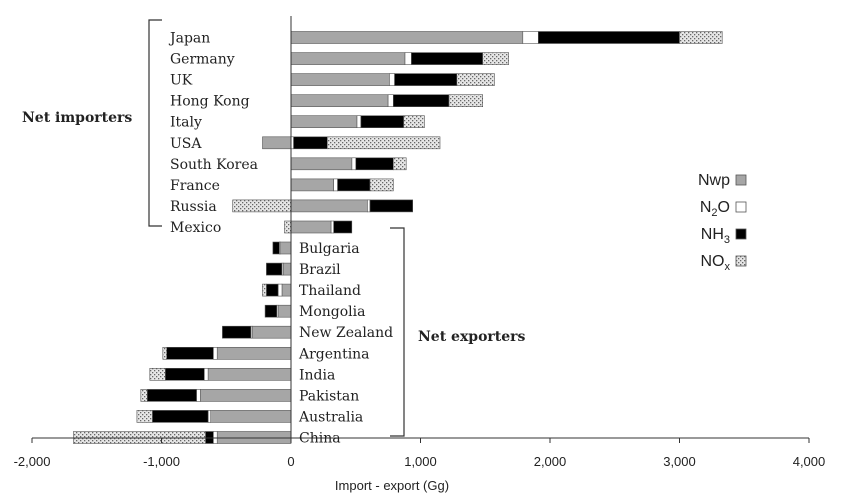 The height and width of the screenshot is (501, 841). I want to click on category-label: Pakistan, so click(329, 396).